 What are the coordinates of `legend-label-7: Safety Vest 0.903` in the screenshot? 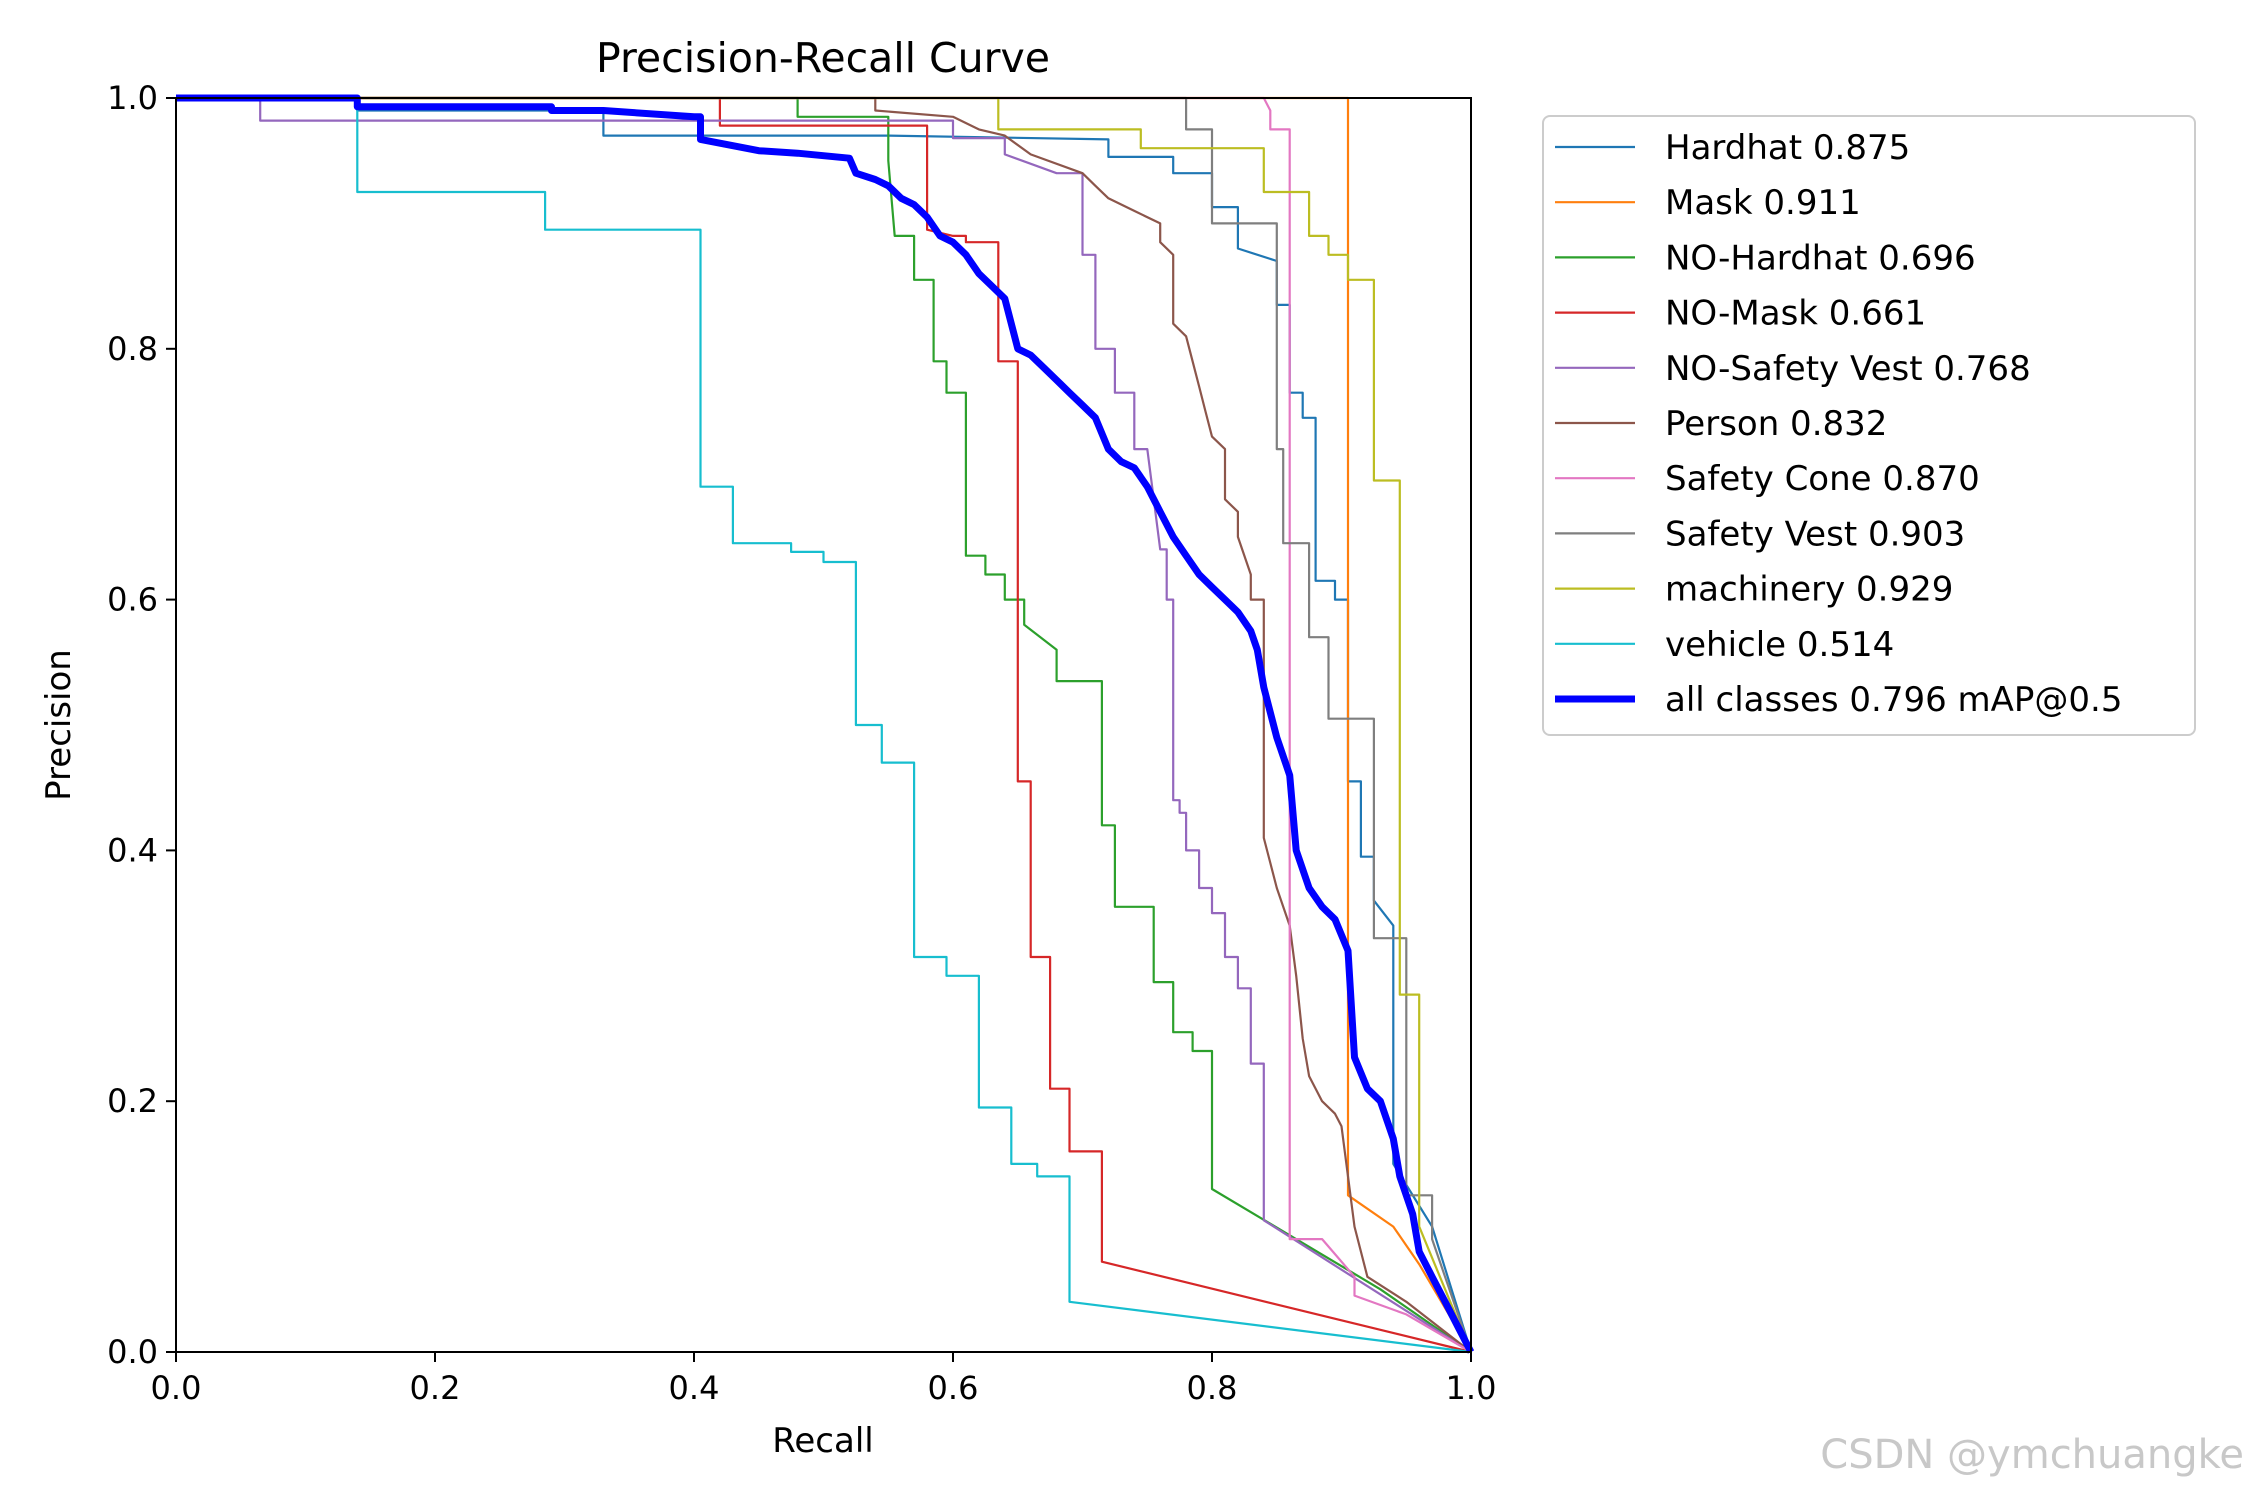 It's located at (1815, 534).